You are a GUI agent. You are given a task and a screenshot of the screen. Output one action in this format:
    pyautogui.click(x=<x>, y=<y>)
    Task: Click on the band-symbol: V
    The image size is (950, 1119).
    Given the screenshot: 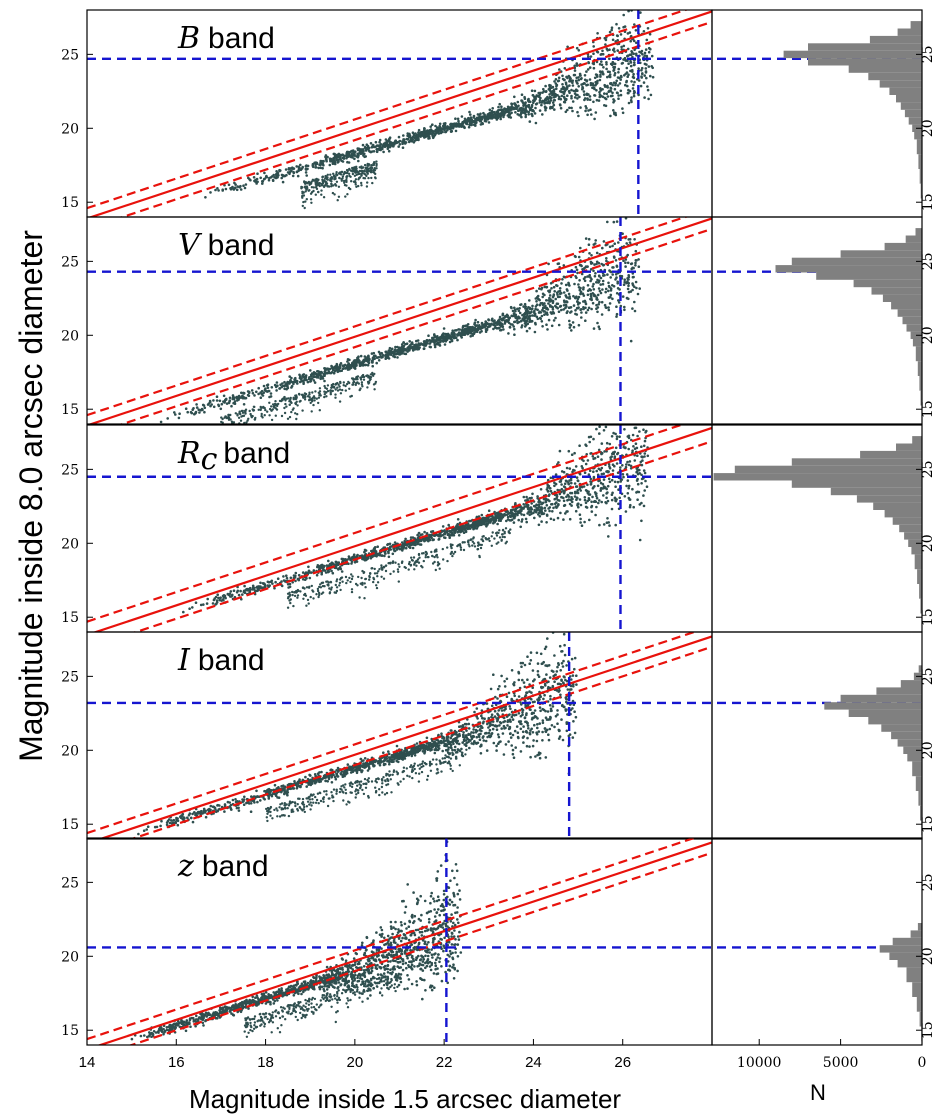 What is the action you would take?
    pyautogui.click(x=190, y=245)
    